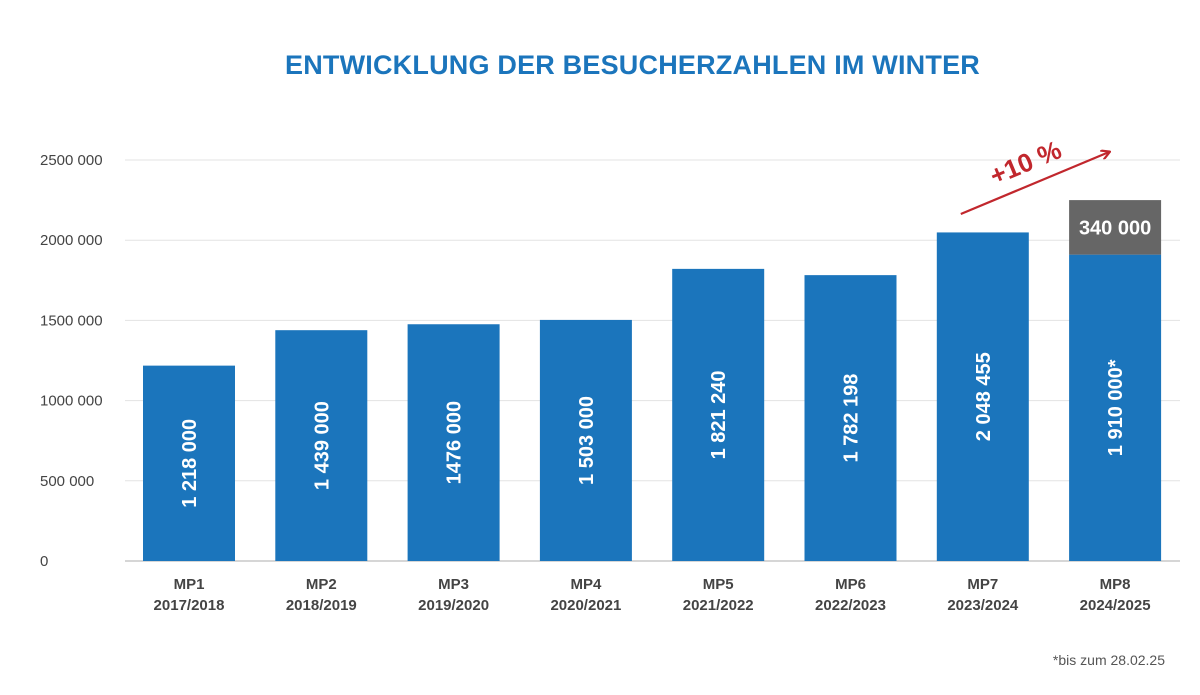 This screenshot has width=1200, height=695. Describe the element at coordinates (189, 605) in the screenshot. I see `x-category-season: 2017/2018` at that location.